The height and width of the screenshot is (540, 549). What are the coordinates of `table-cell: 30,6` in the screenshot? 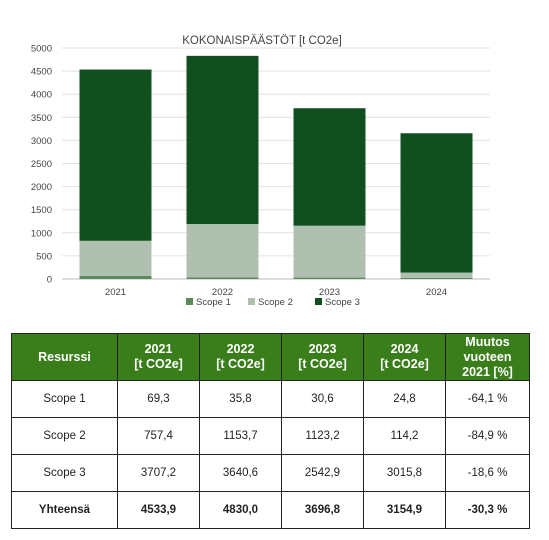 It's located at (322, 399).